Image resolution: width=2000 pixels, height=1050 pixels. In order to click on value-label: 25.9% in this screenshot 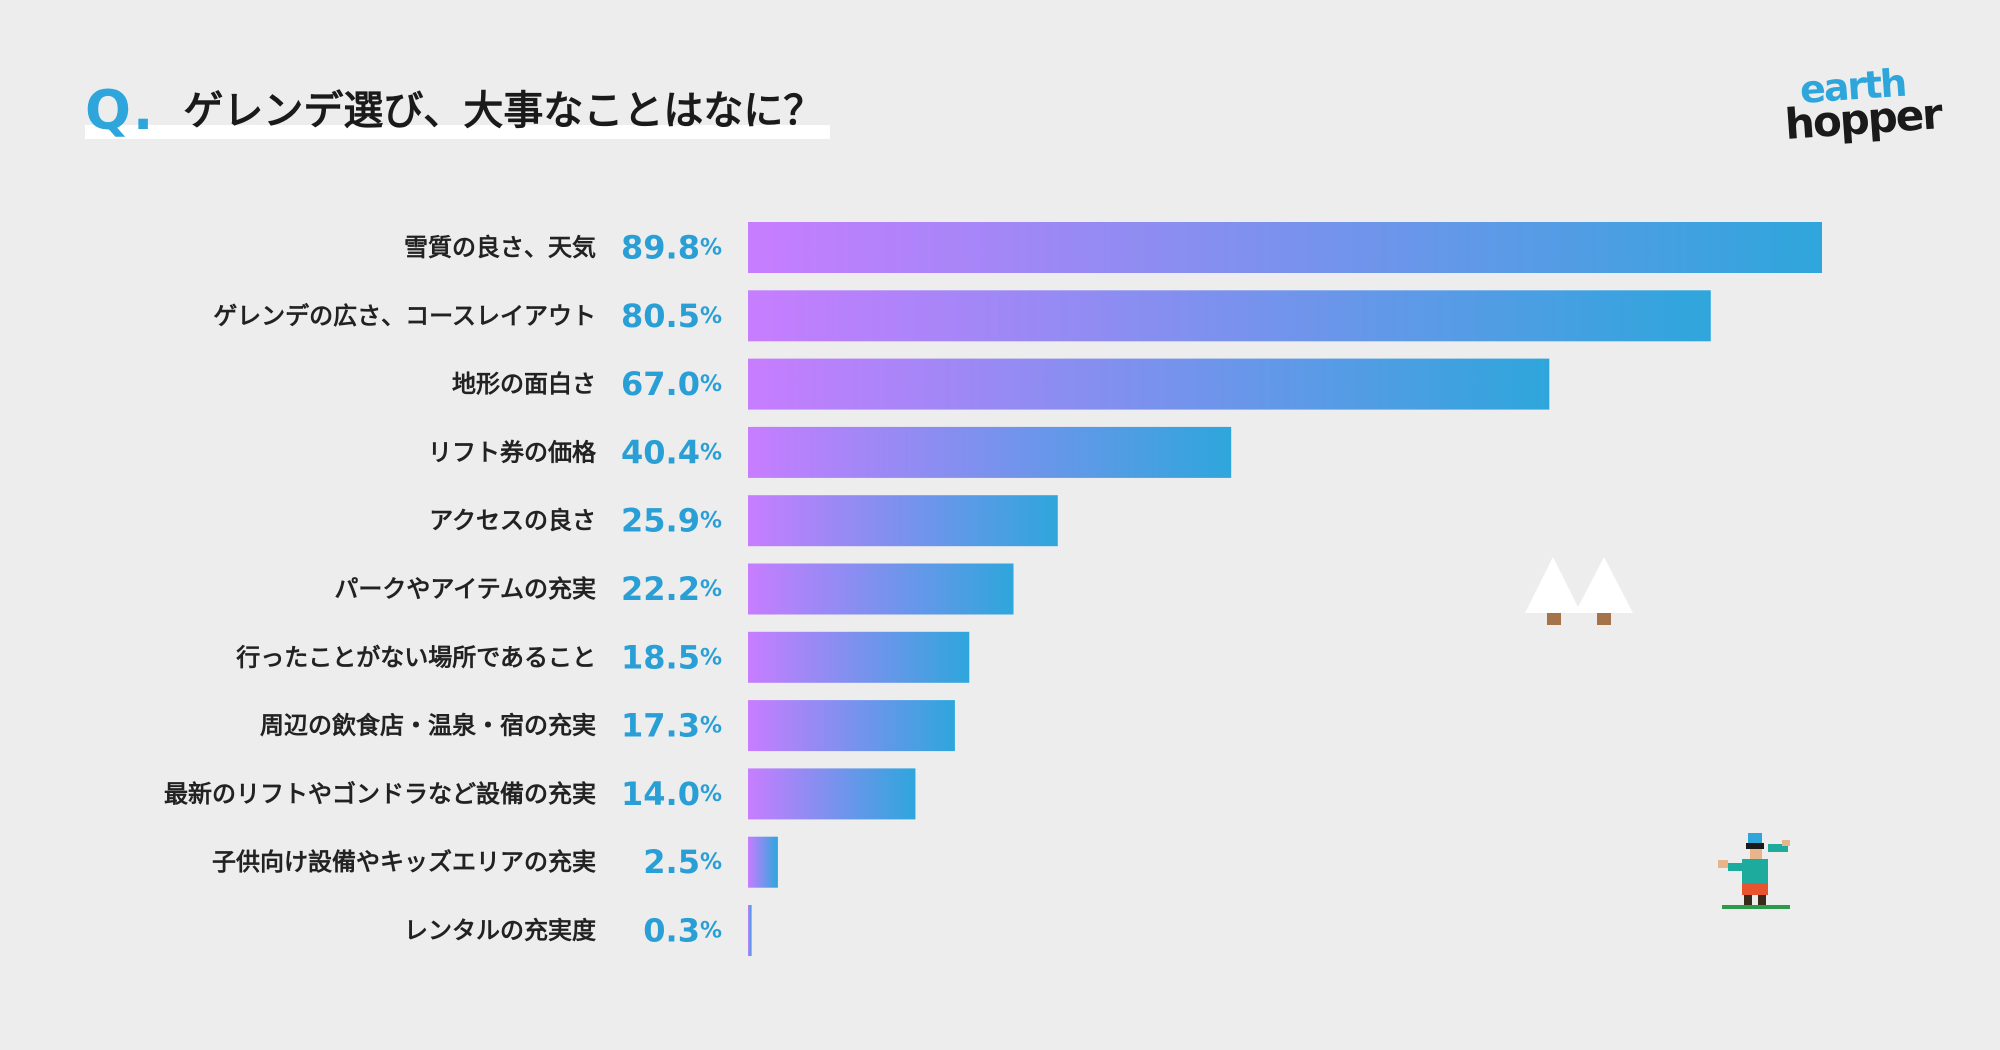, I will do `click(671, 521)`.